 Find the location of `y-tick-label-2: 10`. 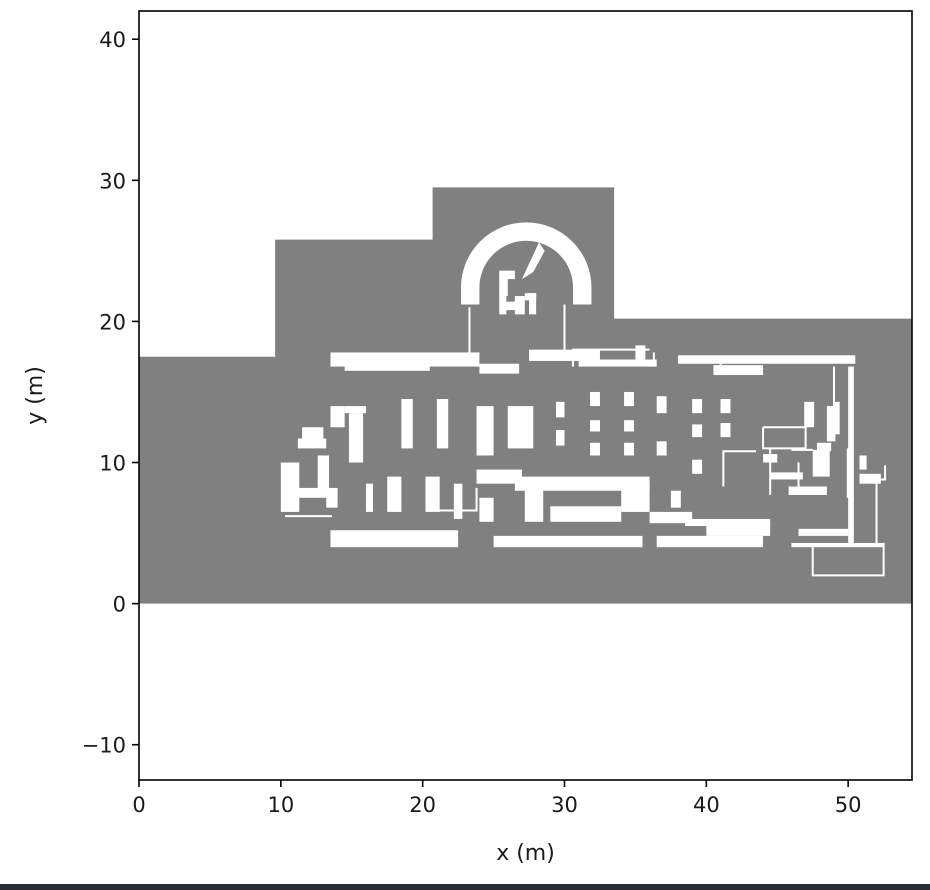

y-tick-label-2: 10 is located at coordinates (112, 464).